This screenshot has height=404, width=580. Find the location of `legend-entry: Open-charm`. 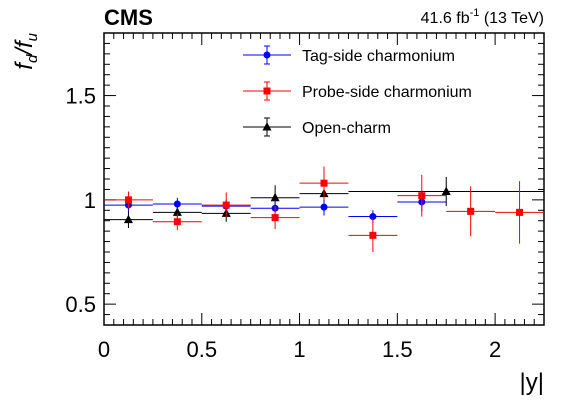

legend-entry: Open-charm is located at coordinates (317, 127).